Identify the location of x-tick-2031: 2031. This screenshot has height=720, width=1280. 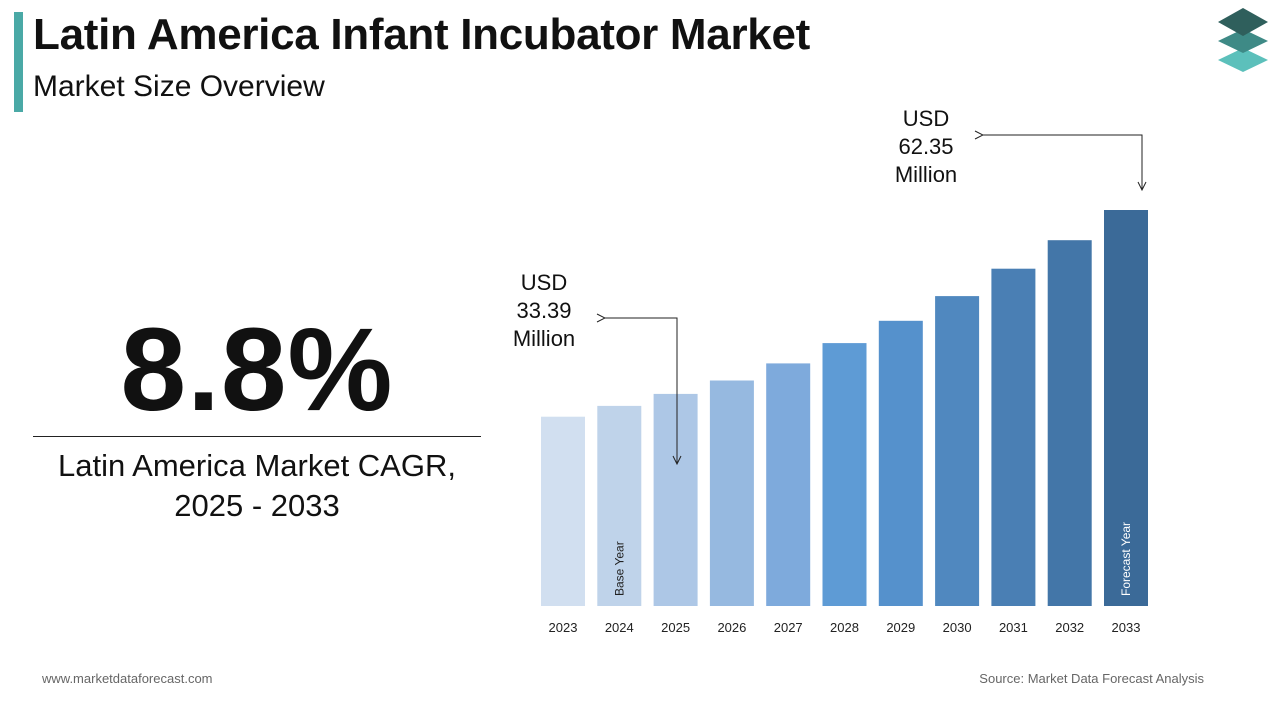
(1013, 627).